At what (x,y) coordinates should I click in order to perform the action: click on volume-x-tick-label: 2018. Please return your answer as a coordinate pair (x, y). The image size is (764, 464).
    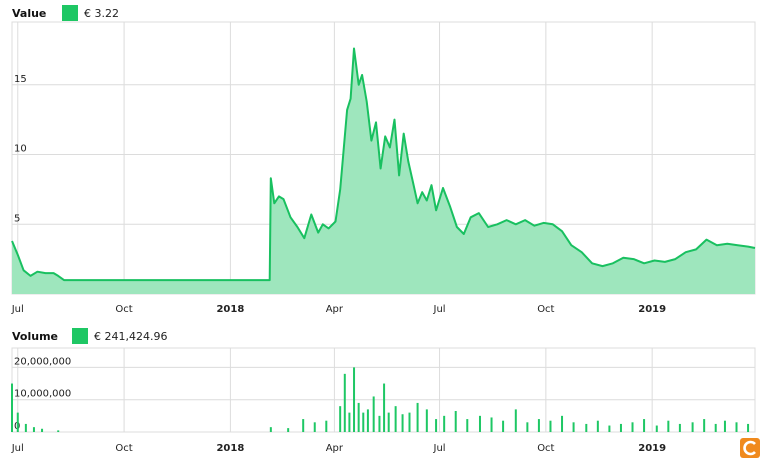
    Looking at the image, I should click on (230, 448).